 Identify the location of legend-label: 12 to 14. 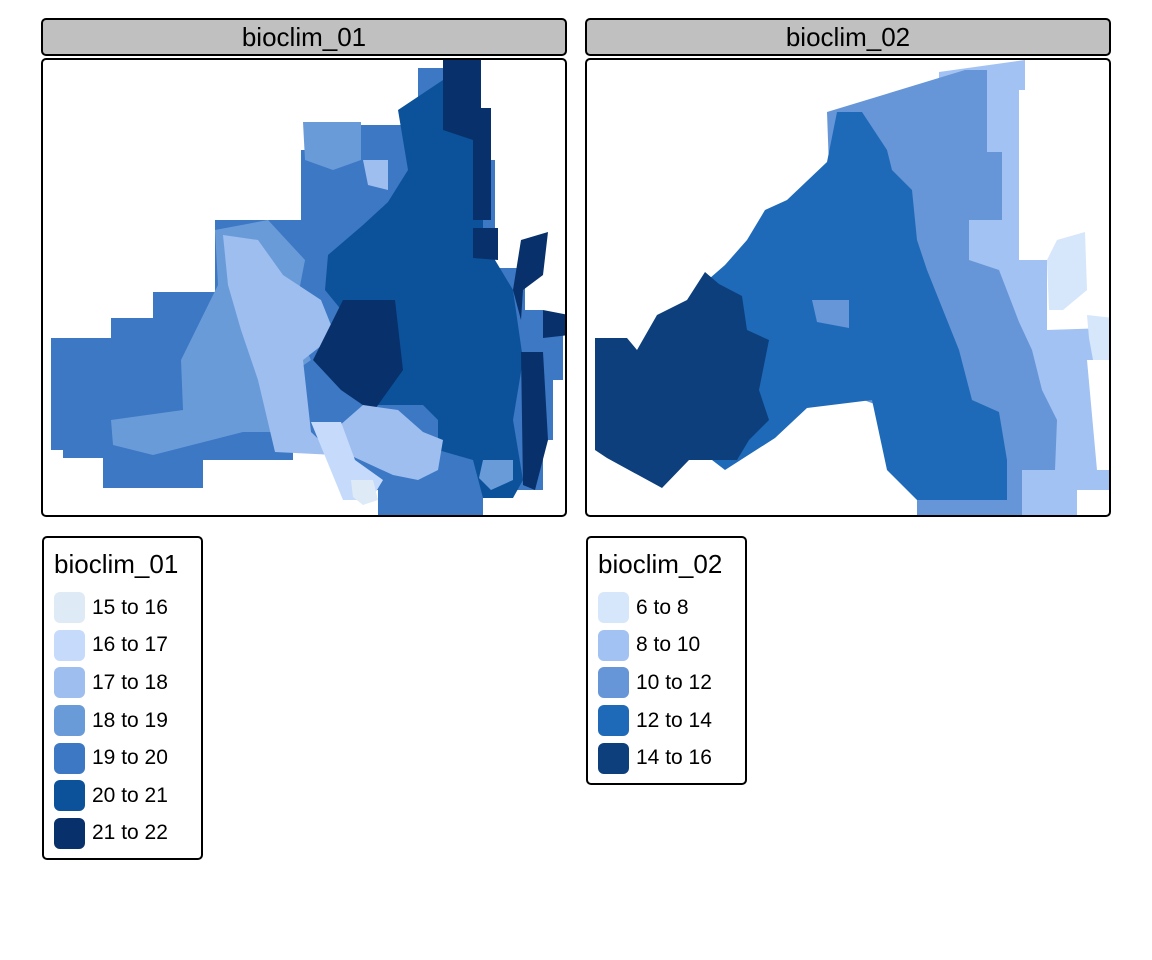
(674, 720).